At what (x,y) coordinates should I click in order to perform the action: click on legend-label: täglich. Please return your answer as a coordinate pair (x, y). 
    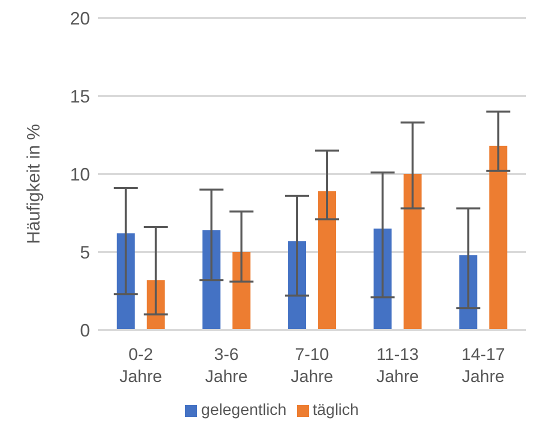
    Looking at the image, I should click on (335, 410).